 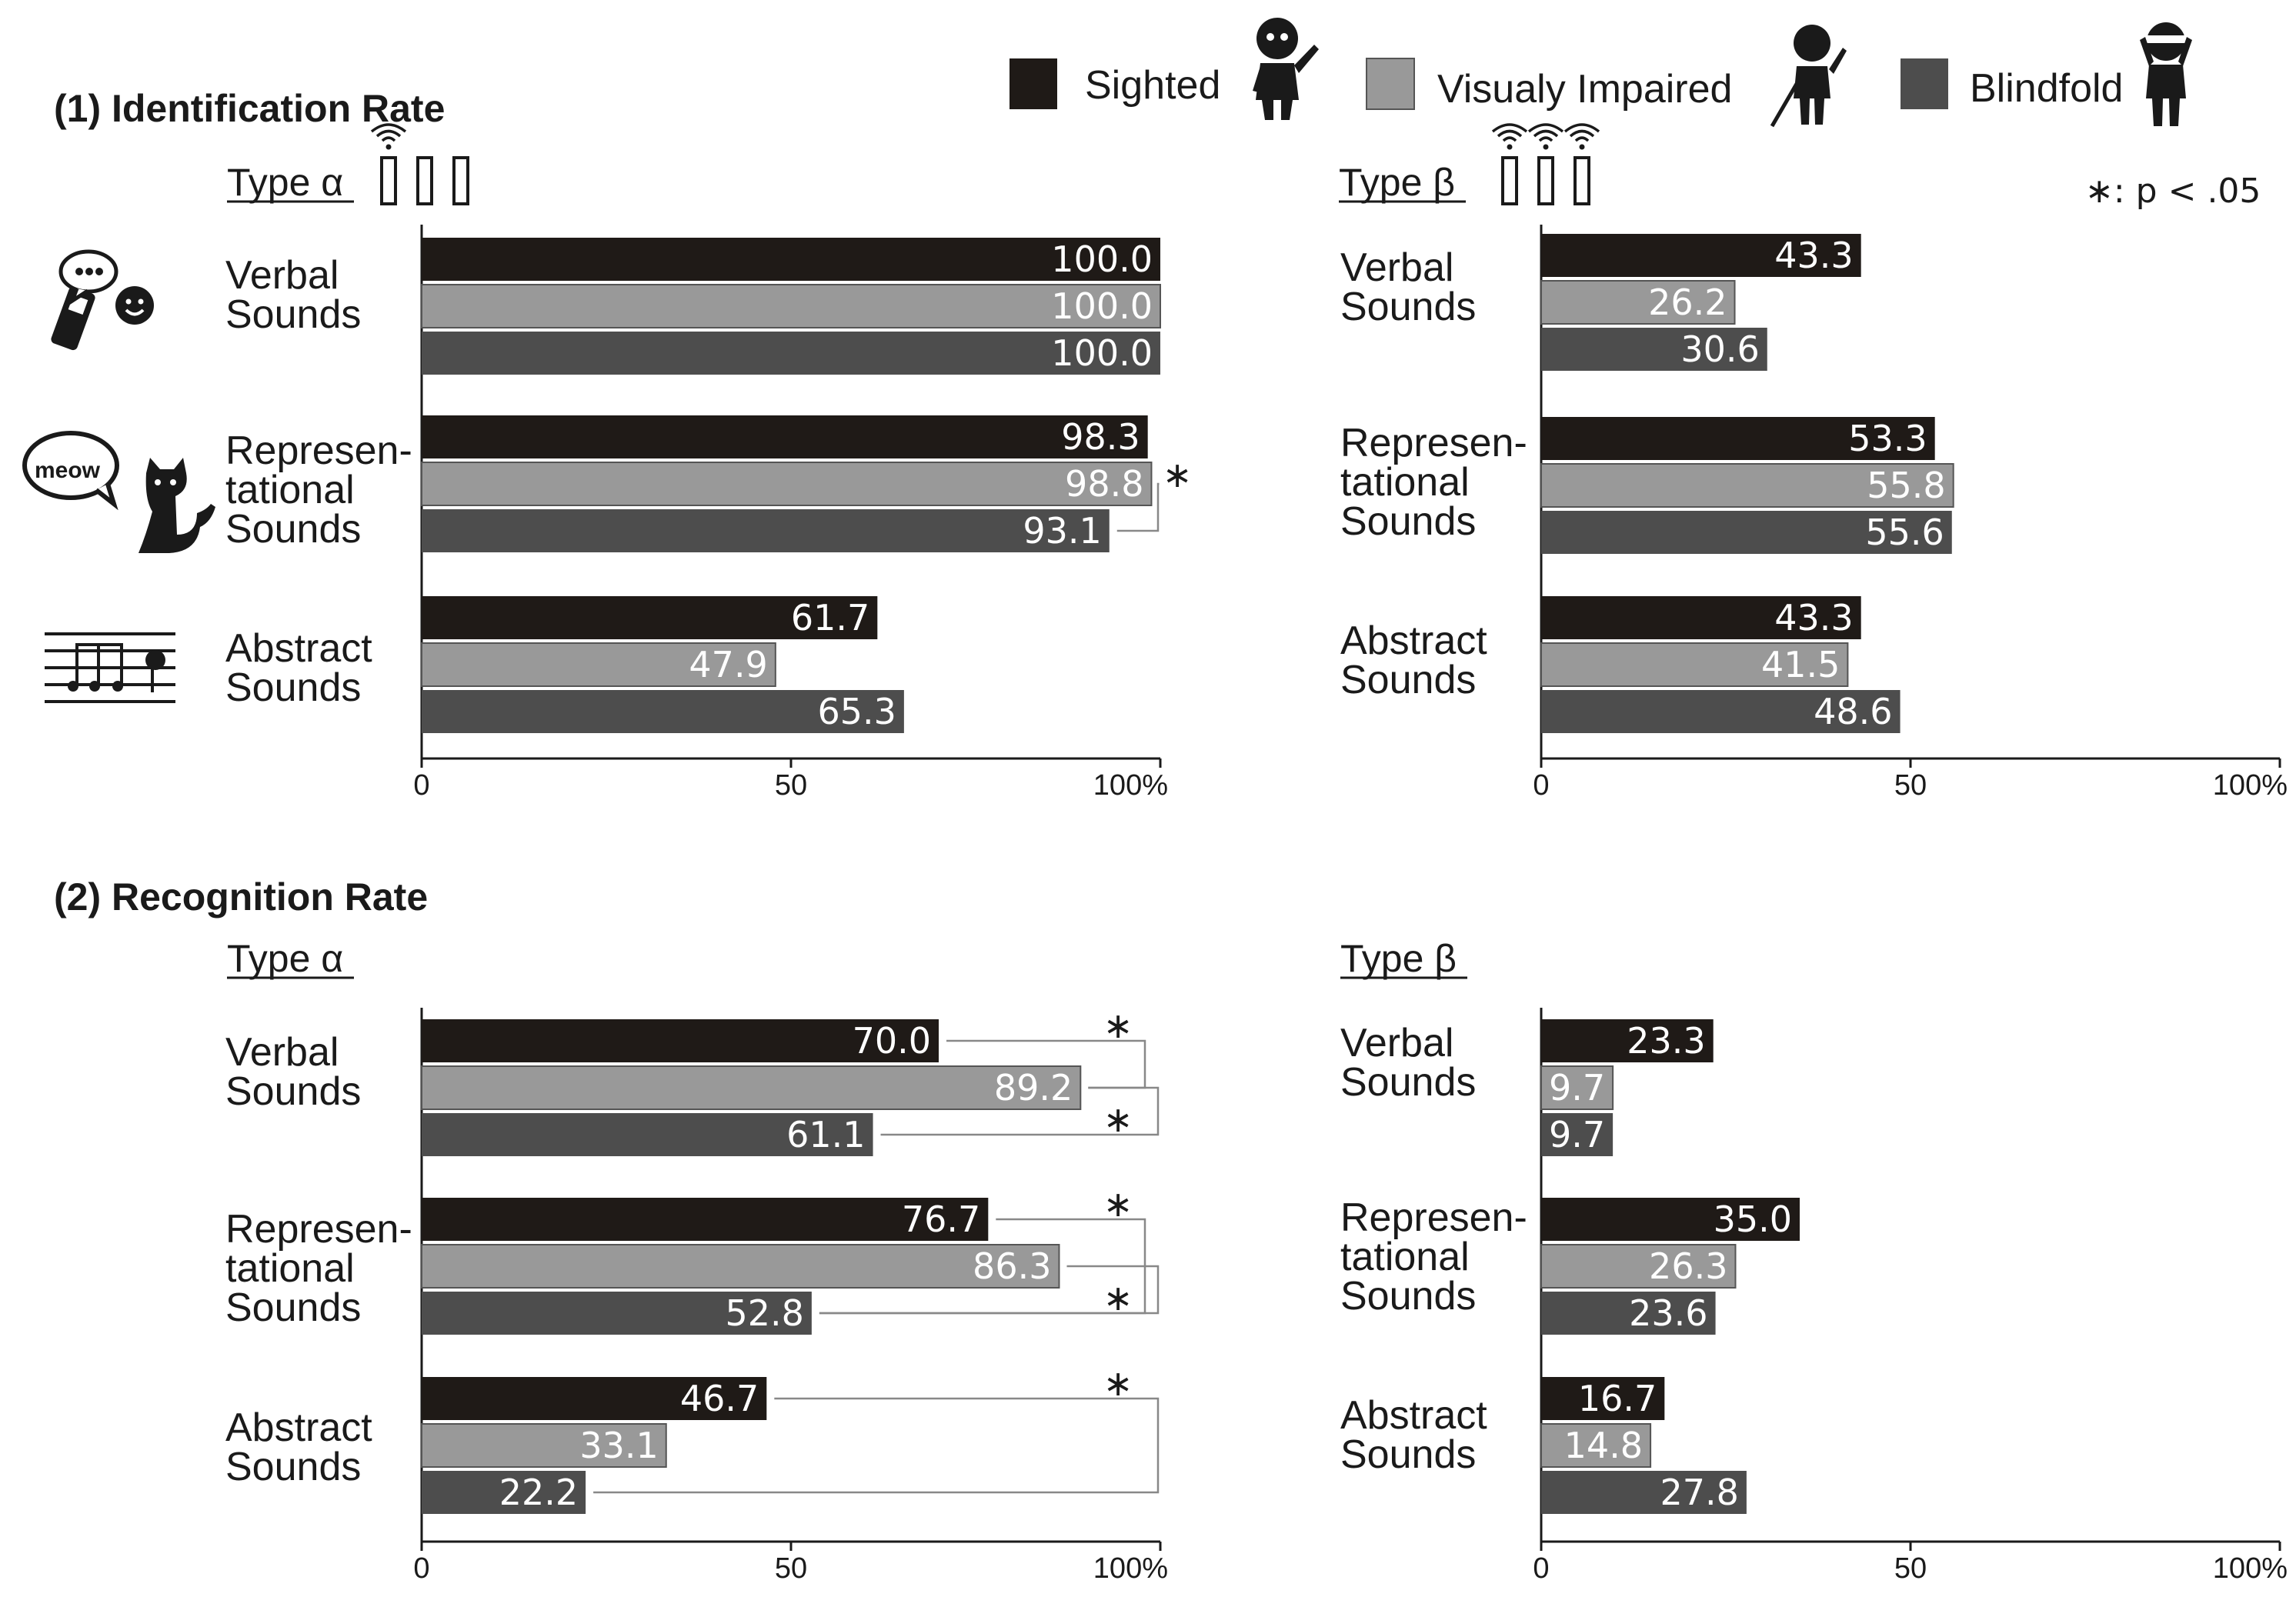 What do you see at coordinates (285, 958) in the screenshot?
I see `type-label: Type α` at bounding box center [285, 958].